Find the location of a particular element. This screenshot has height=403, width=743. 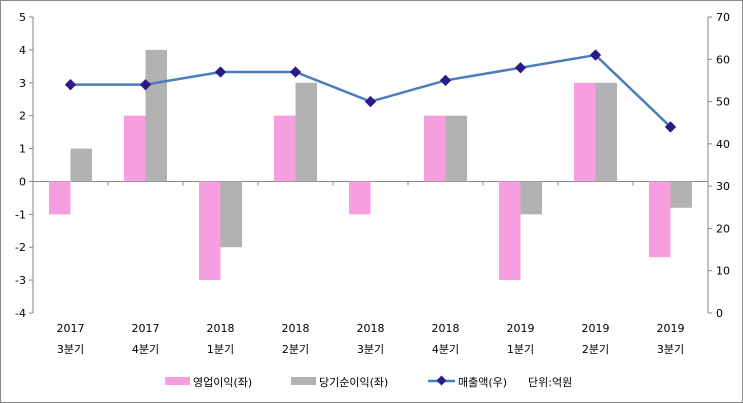

left-tick-label: 1 is located at coordinates (22, 149).